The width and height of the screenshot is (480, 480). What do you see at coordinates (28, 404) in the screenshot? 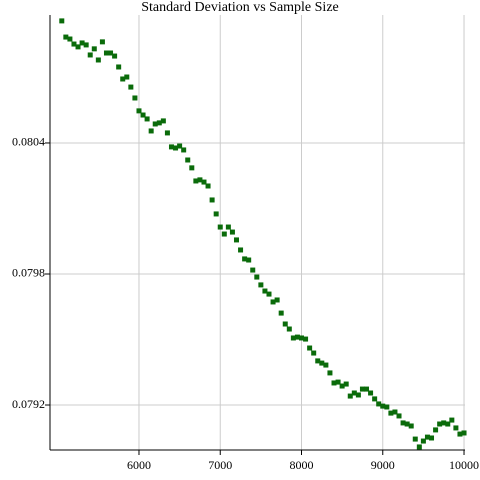
I see `y-tick-label: 0.0792` at bounding box center [28, 404].